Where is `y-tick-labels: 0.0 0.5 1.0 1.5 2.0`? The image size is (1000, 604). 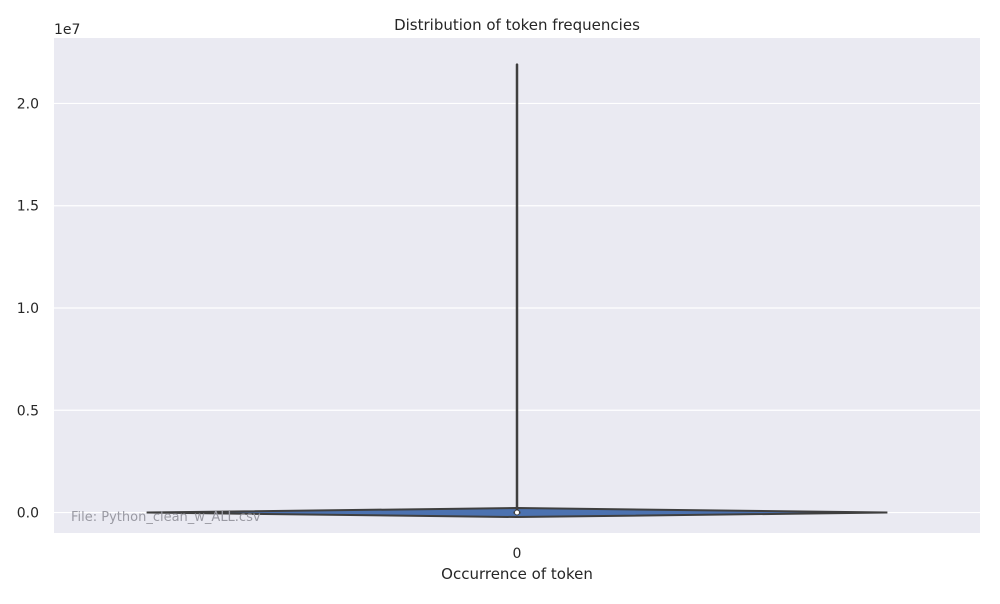
y-tick-labels: 0.0 0.5 1.0 1.5 2.0 is located at coordinates (28, 308).